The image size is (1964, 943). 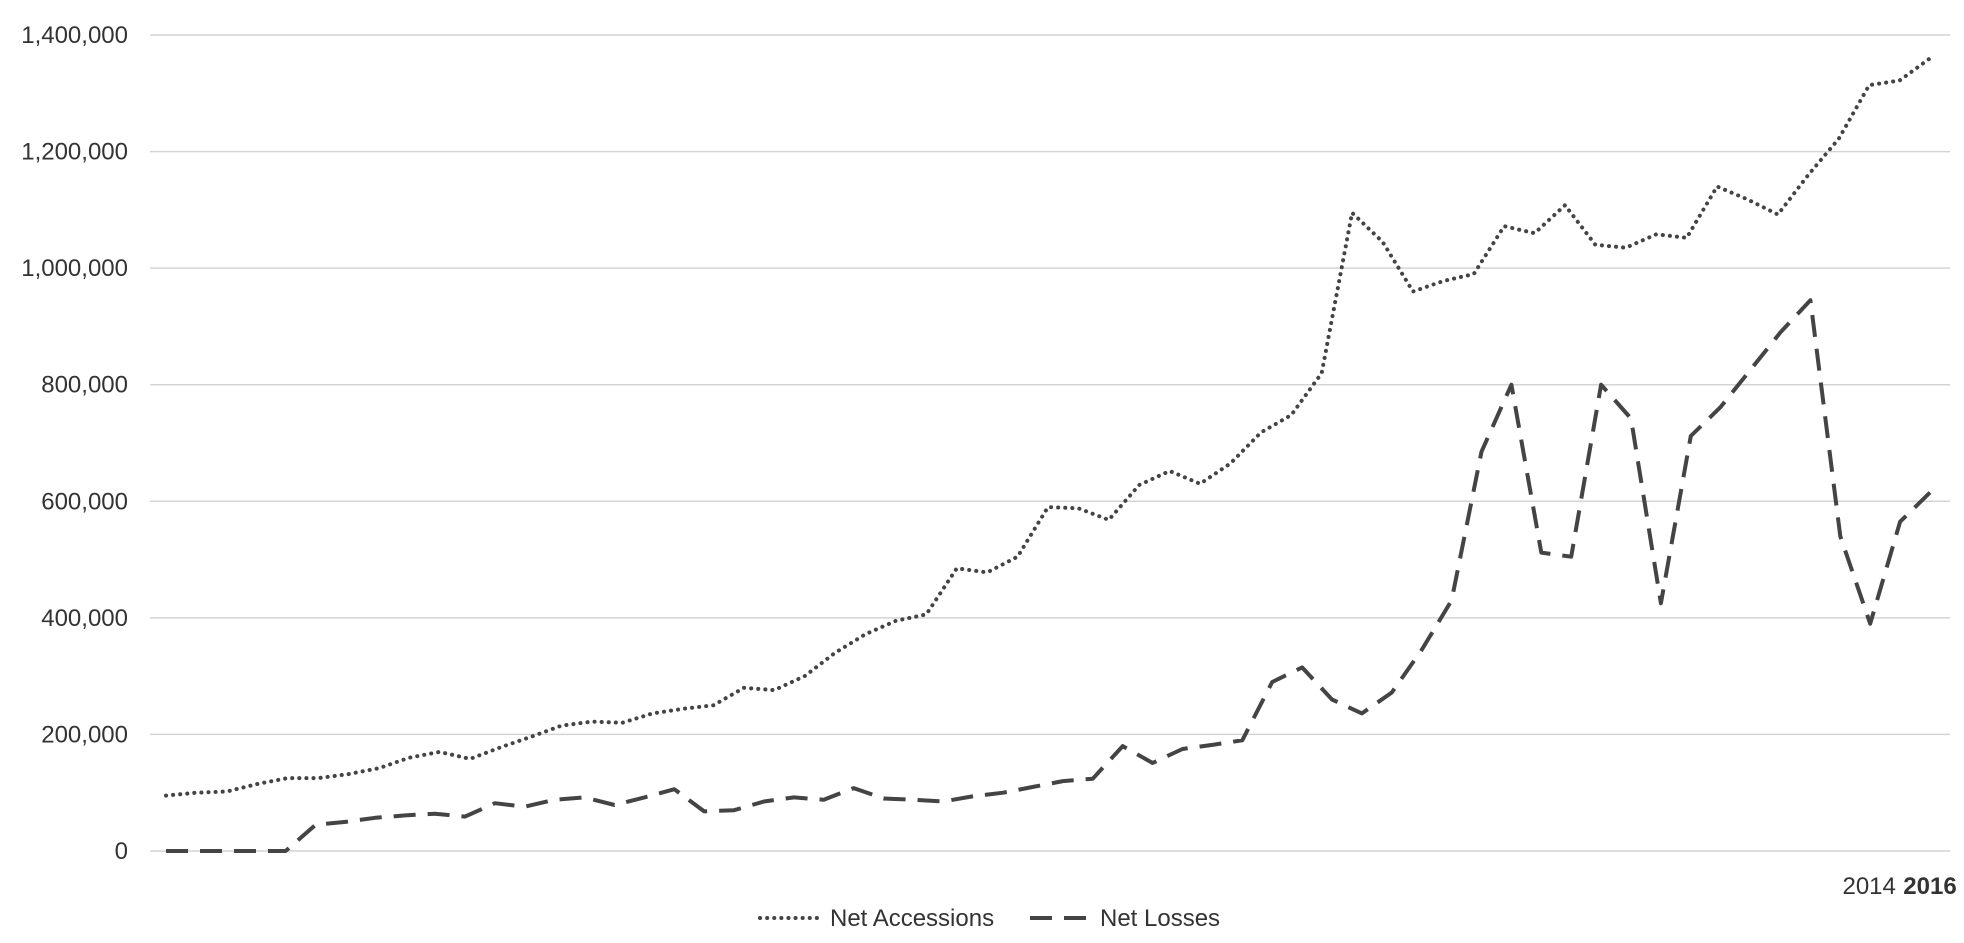 I want to click on y-tick-label: 1,400,000, so click(x=74, y=35).